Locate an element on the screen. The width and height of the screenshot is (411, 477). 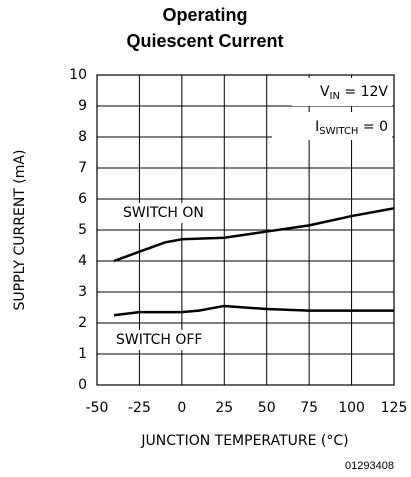
y-tick-label: 1 is located at coordinates (82, 354).